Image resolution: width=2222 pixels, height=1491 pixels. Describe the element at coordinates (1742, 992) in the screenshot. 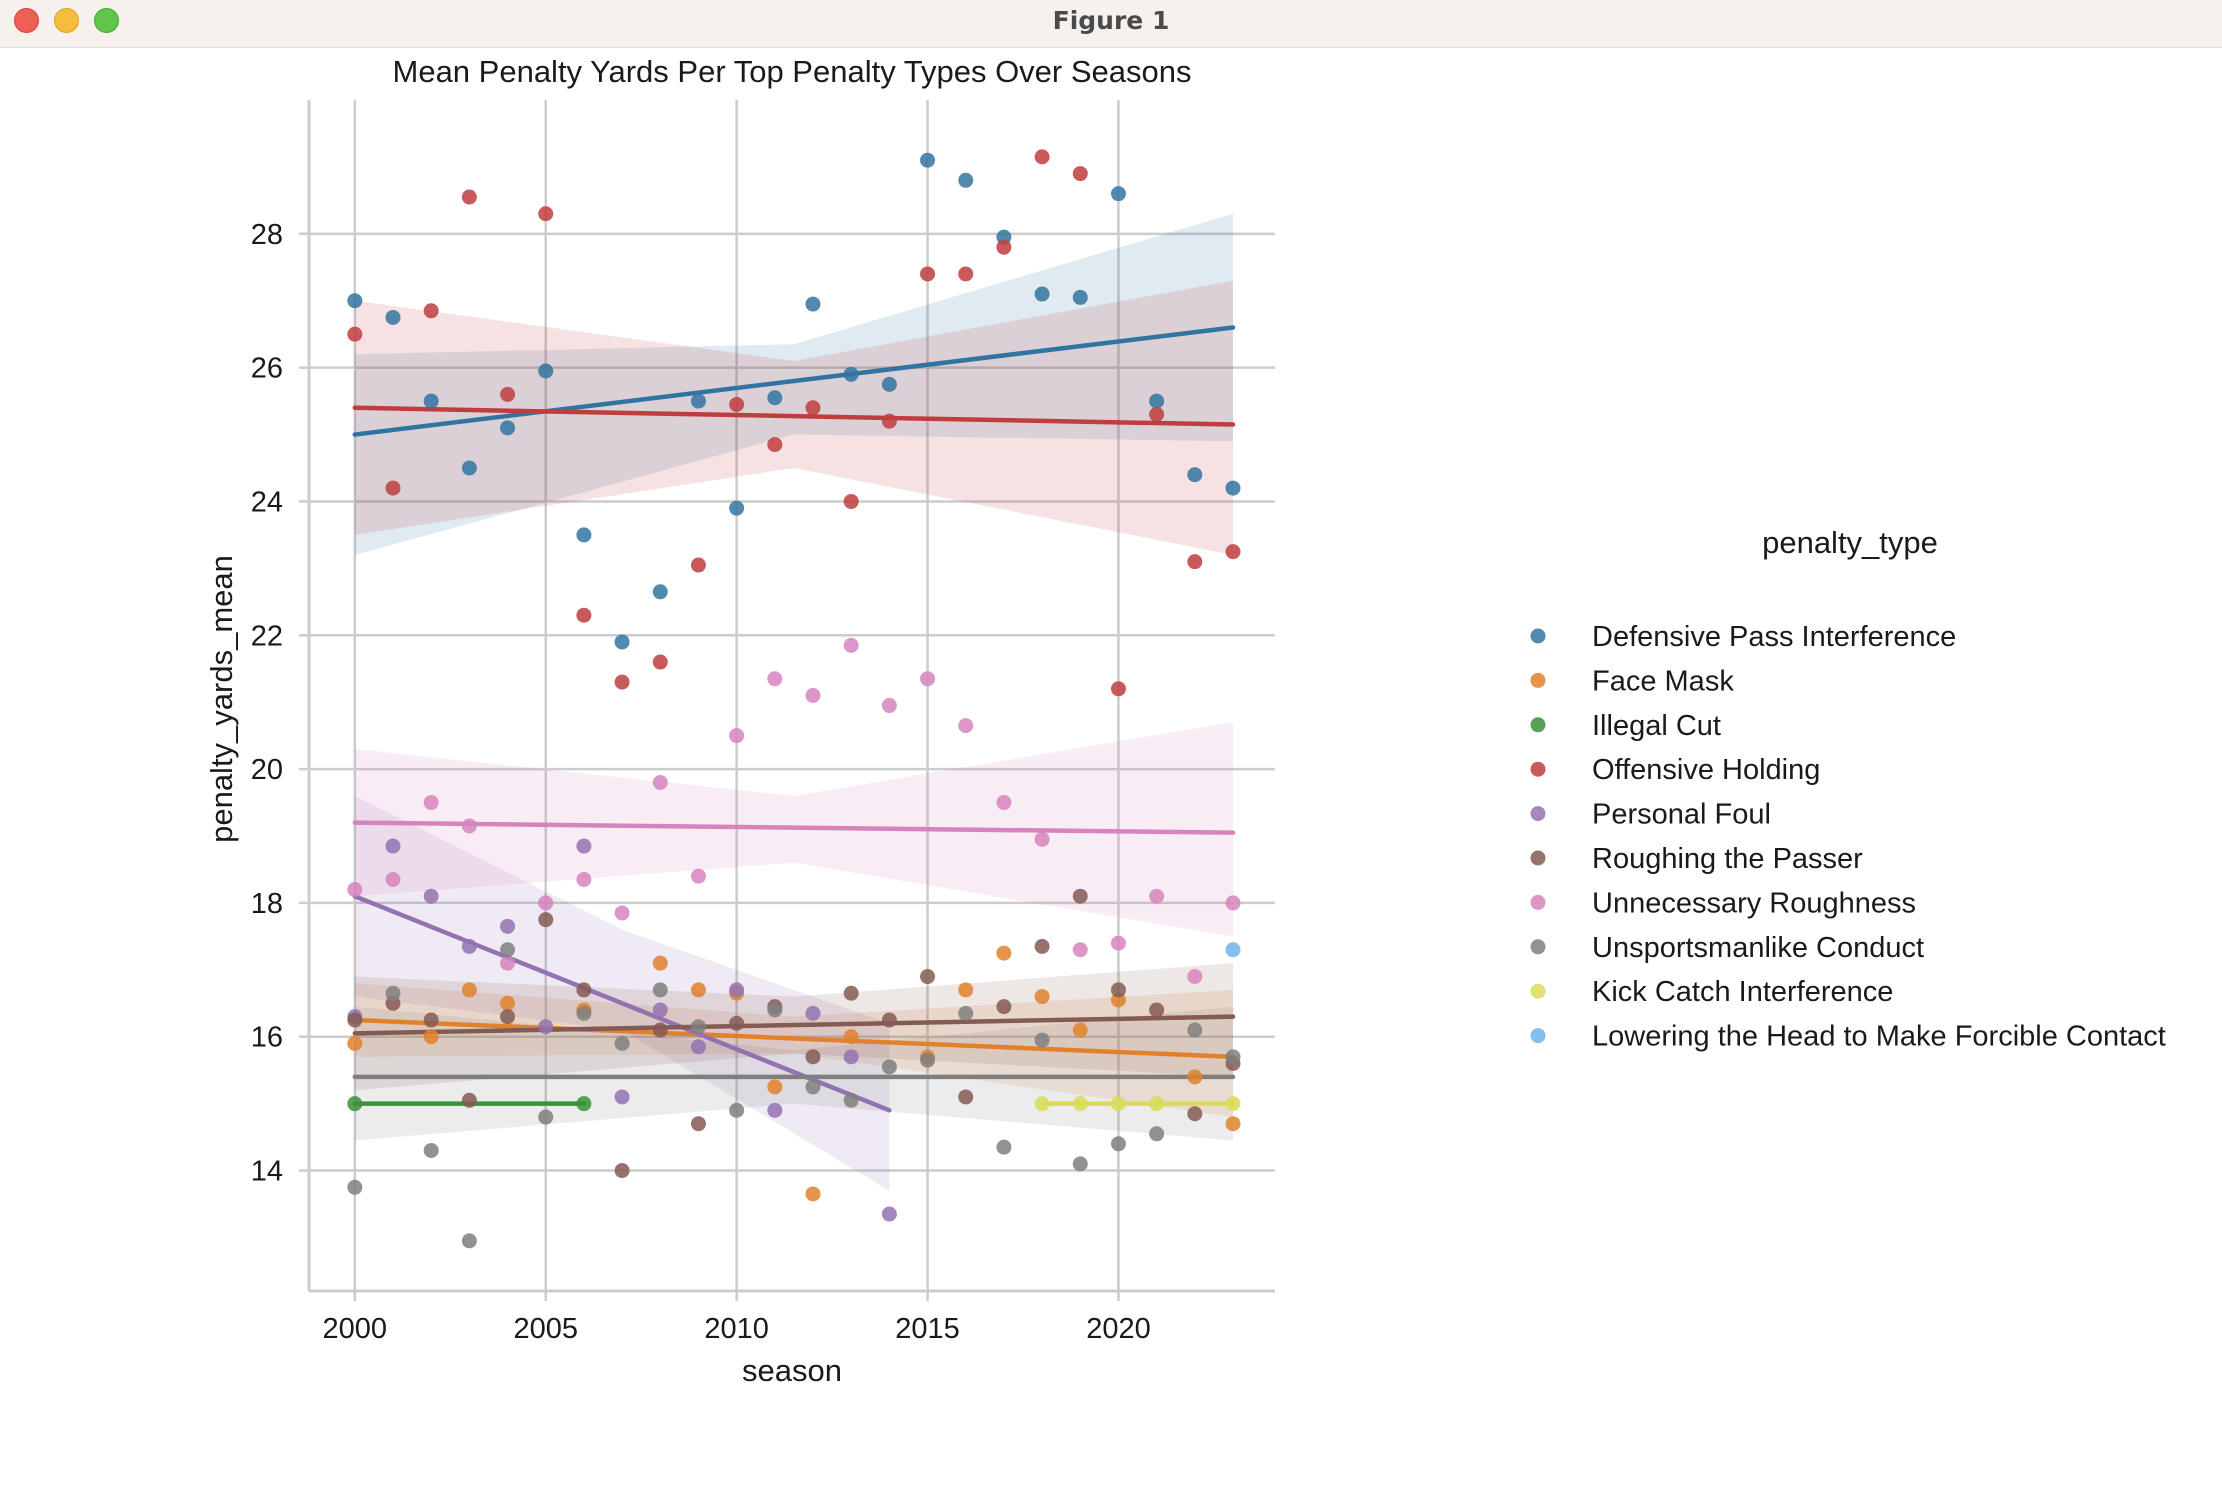

I see `legend-label: Kick Catch Interference` at that location.